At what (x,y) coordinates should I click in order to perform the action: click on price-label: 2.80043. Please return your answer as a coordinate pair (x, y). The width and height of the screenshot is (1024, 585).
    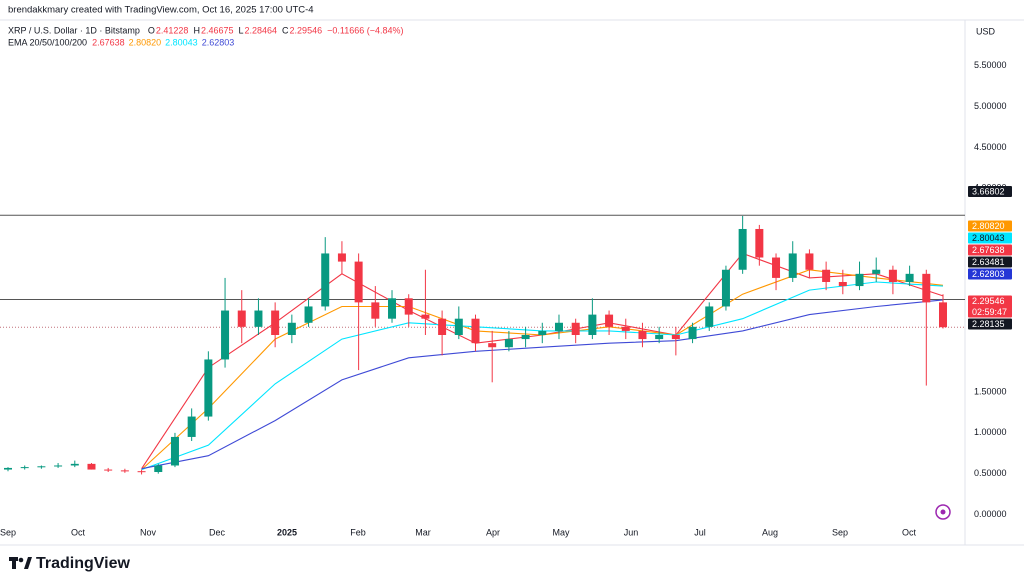
    Looking at the image, I should click on (988, 238).